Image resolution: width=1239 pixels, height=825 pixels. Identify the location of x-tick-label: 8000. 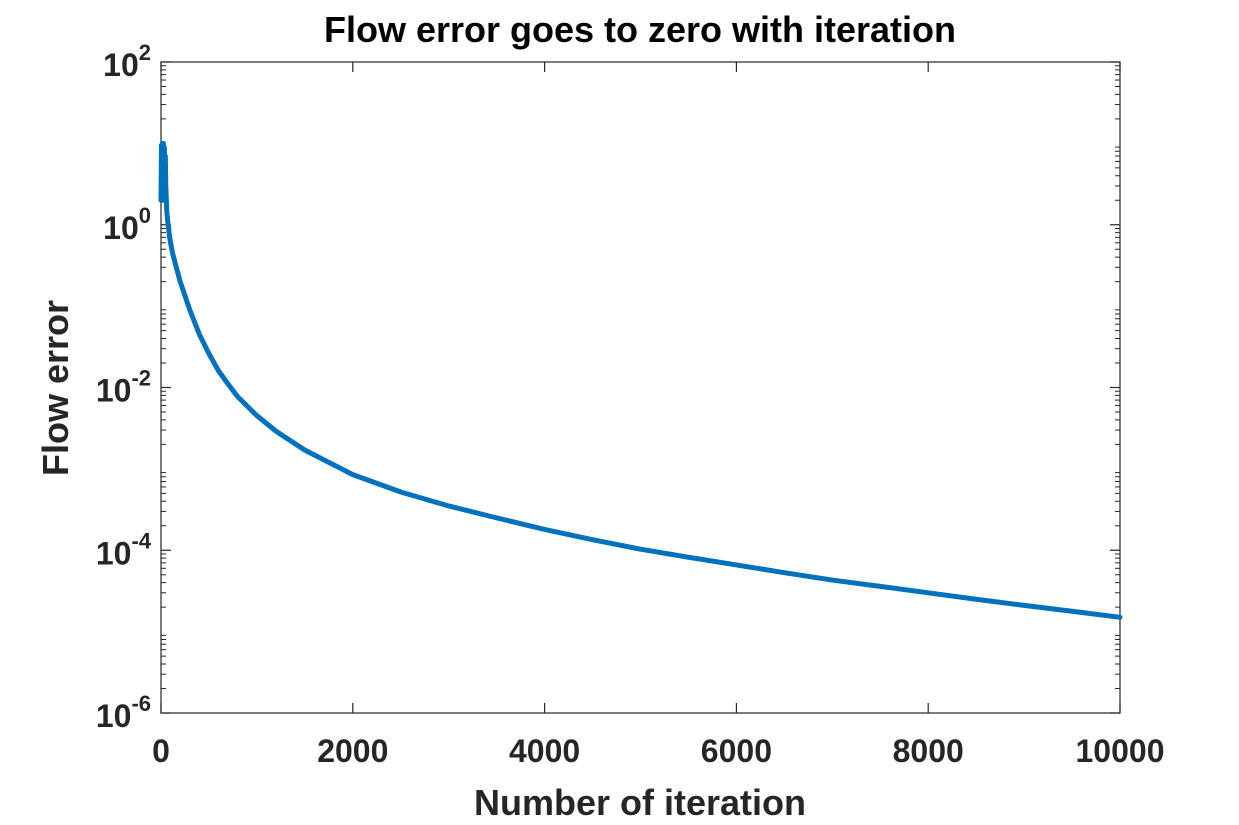
(928, 751).